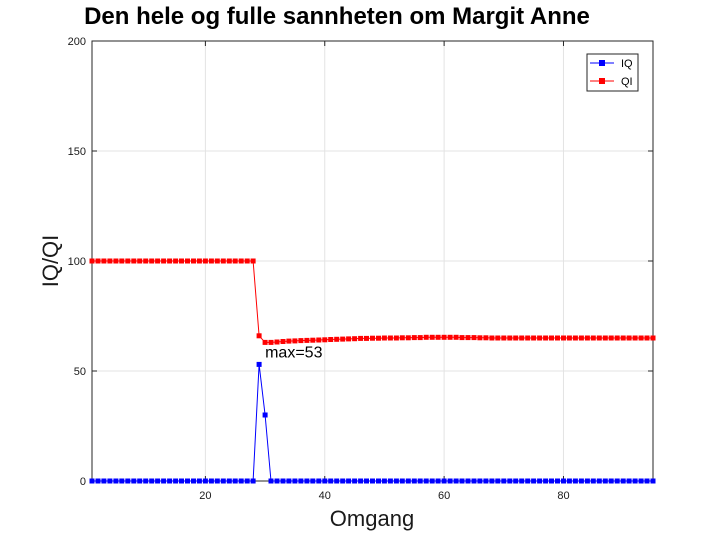 The width and height of the screenshot is (720, 540). What do you see at coordinates (627, 64) in the screenshot?
I see `legend-label-iq: IQ` at bounding box center [627, 64].